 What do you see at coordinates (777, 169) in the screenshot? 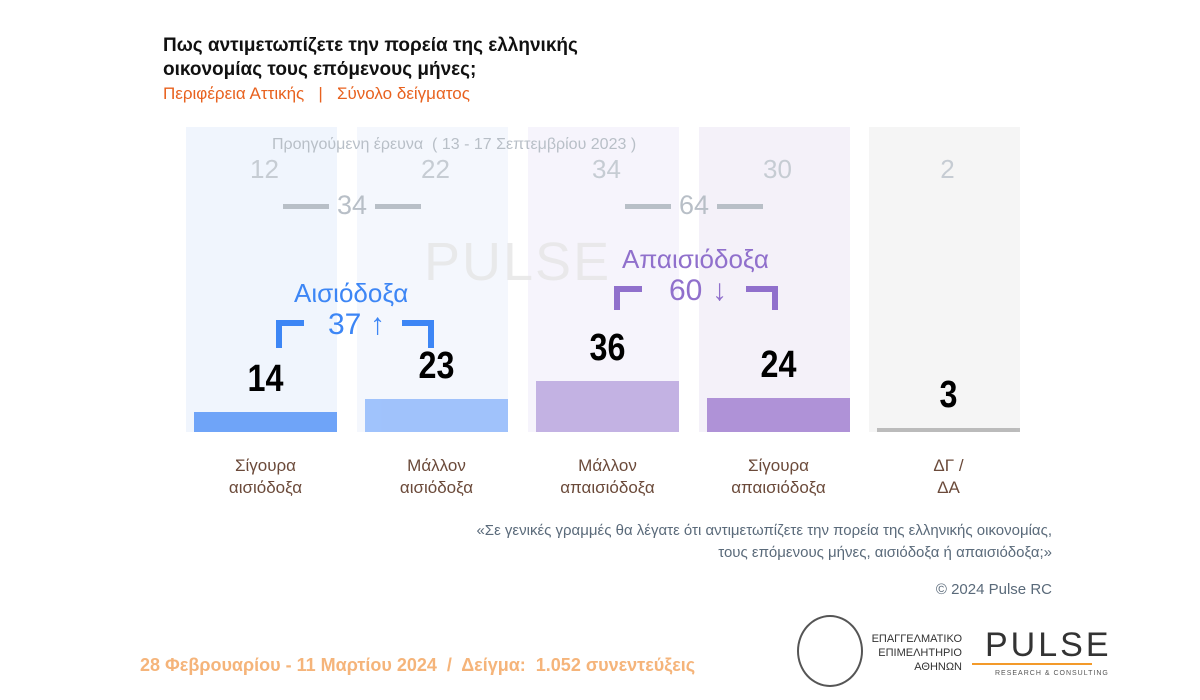
I see `previous-value-label: 30` at bounding box center [777, 169].